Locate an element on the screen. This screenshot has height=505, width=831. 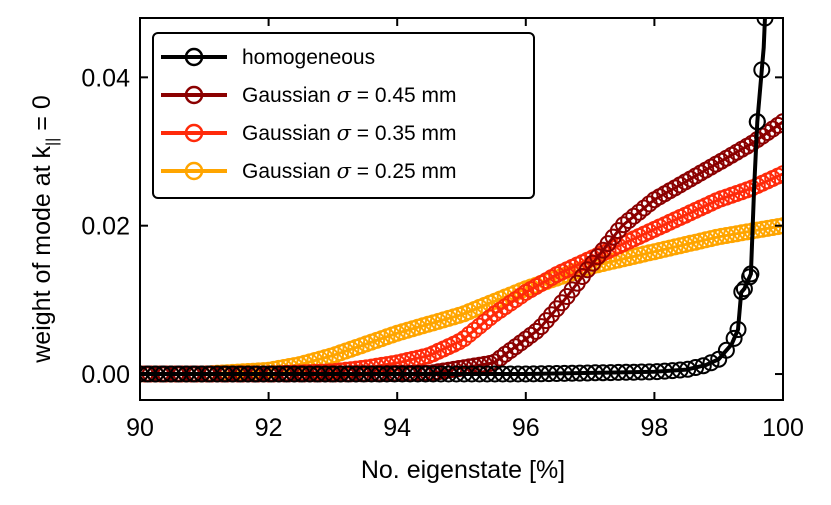
legend-entry-gaussian-045: Gaussian σ = 0.45 mm is located at coordinates (309, 95).